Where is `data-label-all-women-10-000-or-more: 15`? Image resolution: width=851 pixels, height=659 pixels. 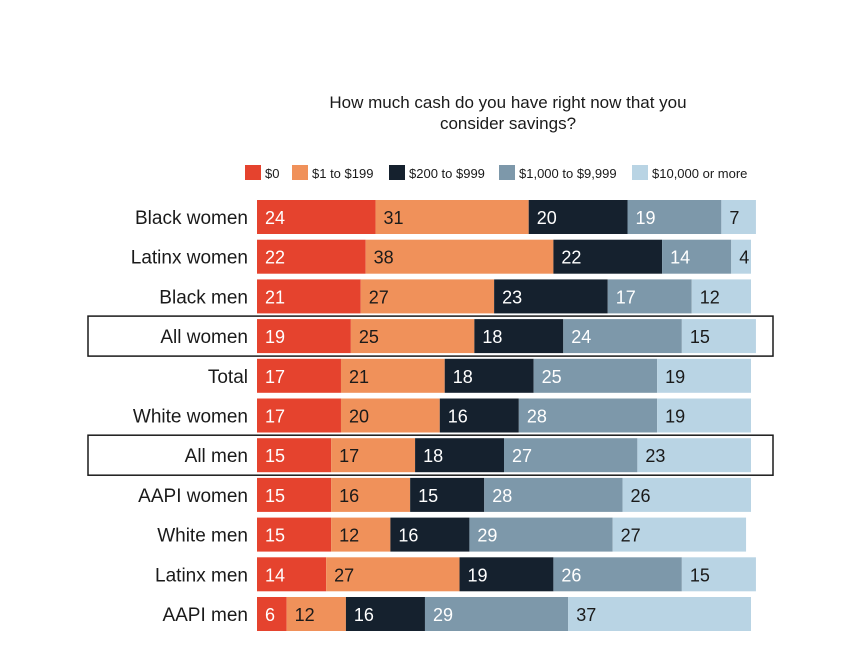 data-label-all-women-10-000-or-more: 15 is located at coordinates (700, 337).